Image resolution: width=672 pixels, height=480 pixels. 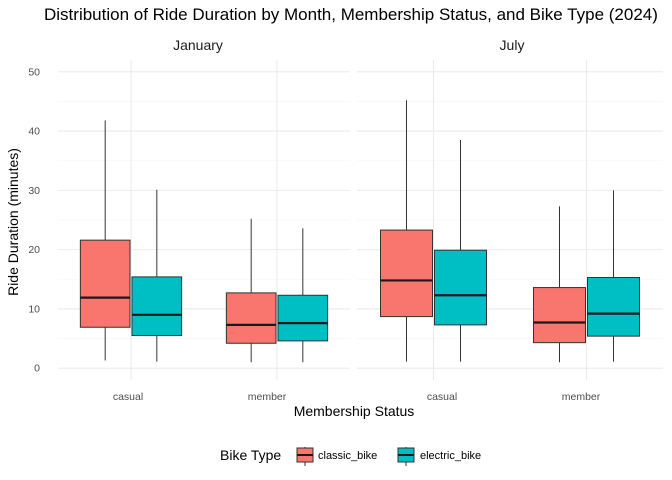 I want to click on box-january-casual-electric-bike-iqr, so click(x=157, y=306).